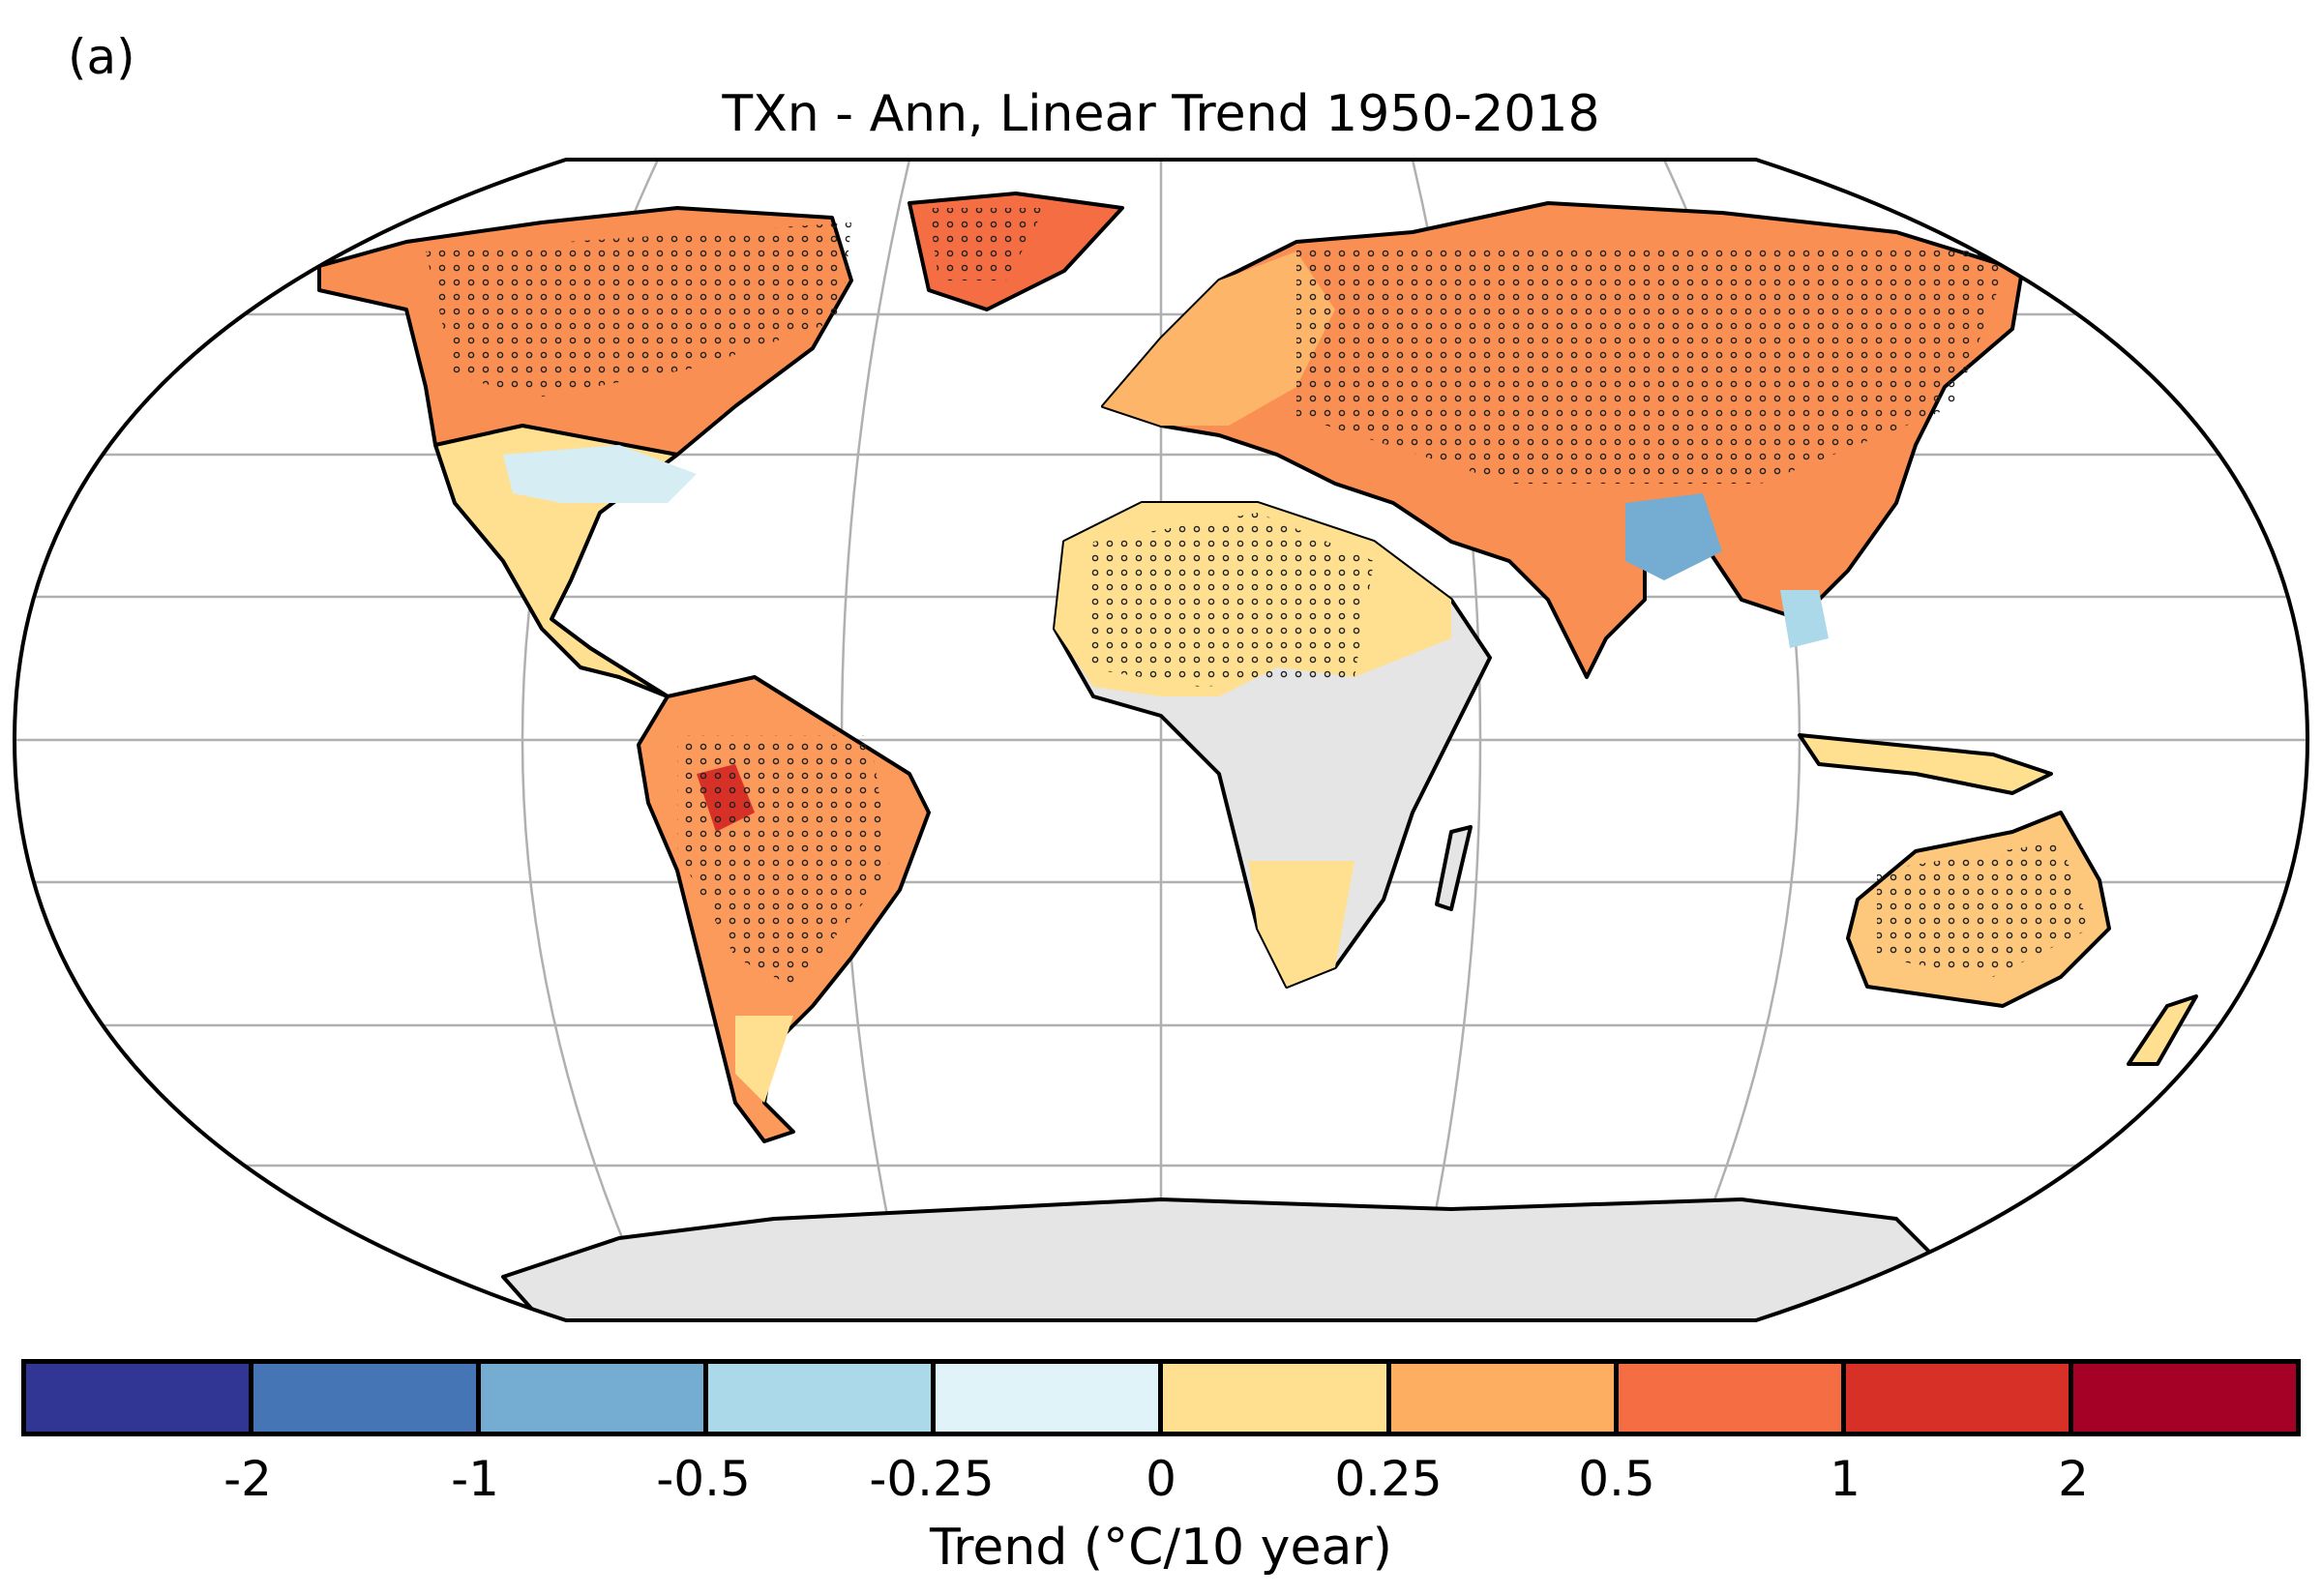  Describe the element at coordinates (1804, 619) in the screenshot. I see `southeast-asia-cool` at that location.